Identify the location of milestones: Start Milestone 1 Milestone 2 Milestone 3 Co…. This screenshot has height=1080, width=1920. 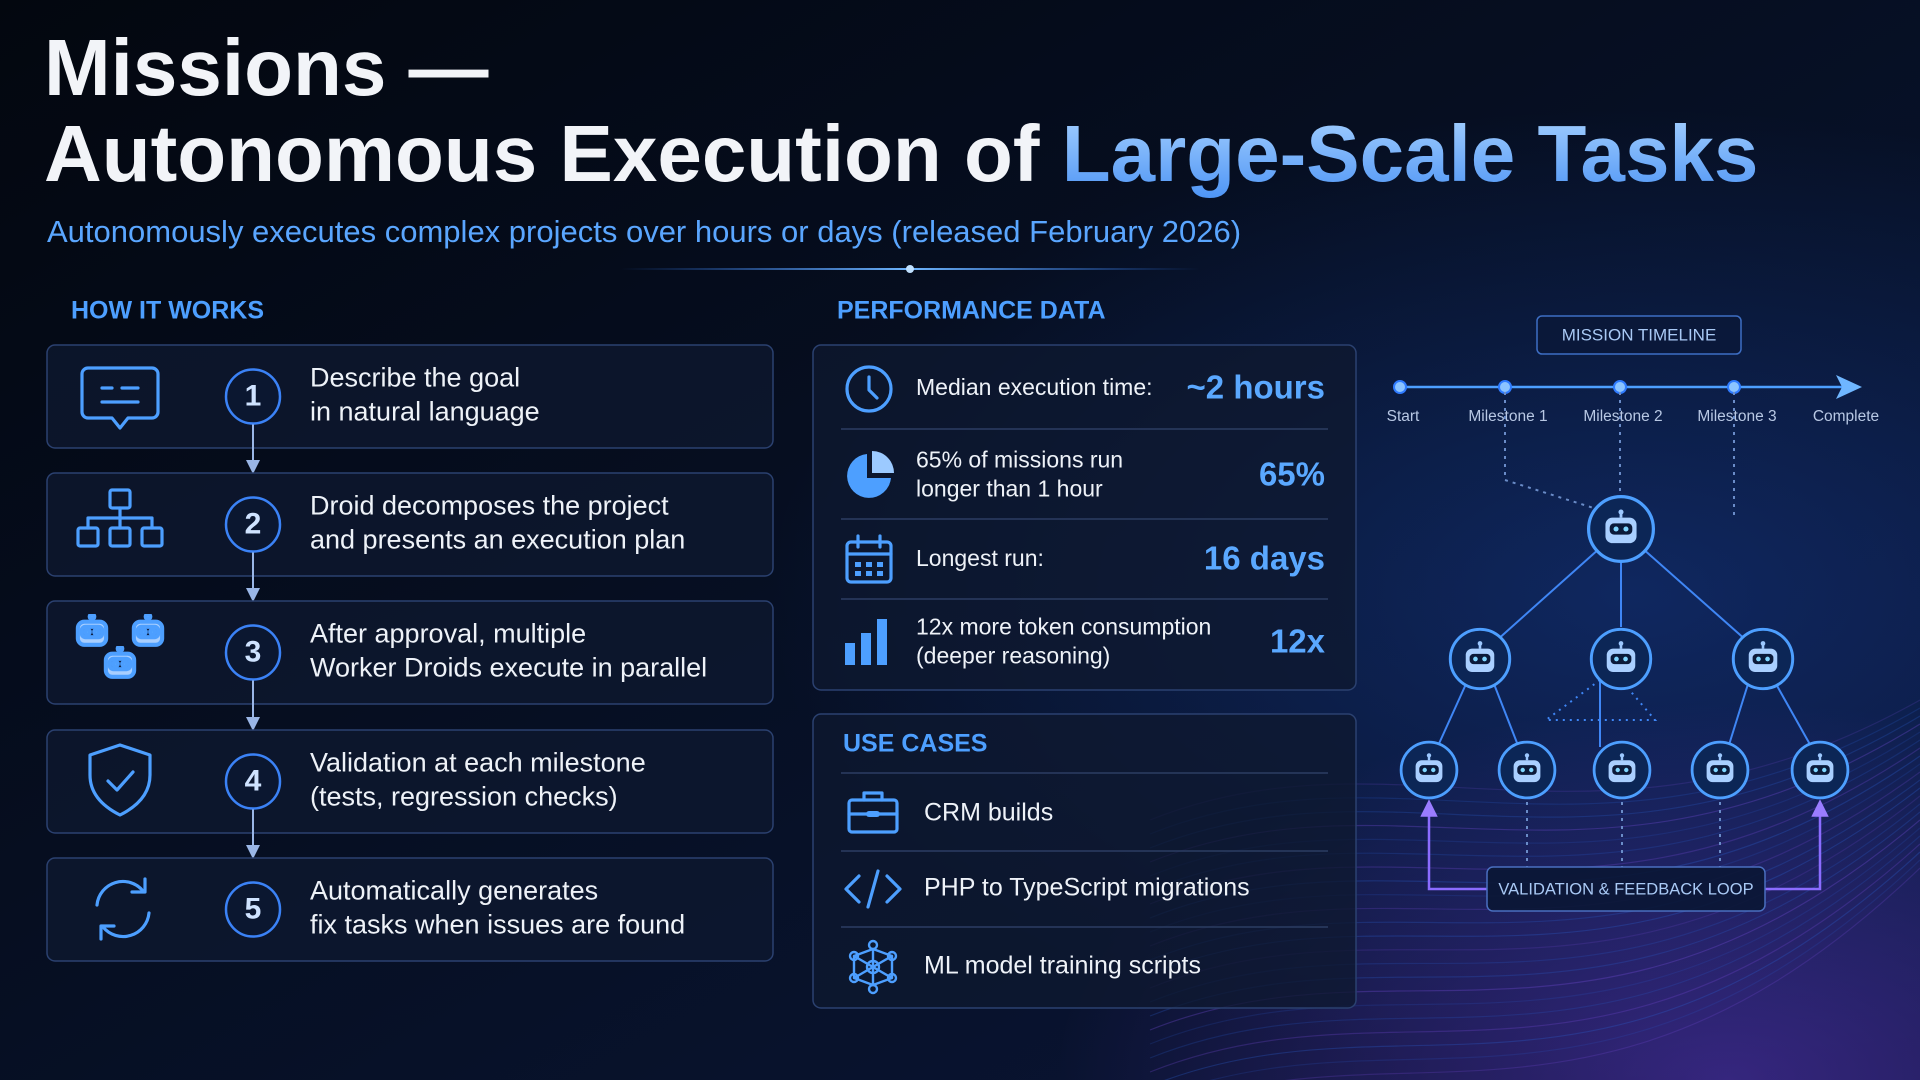
(1633, 402).